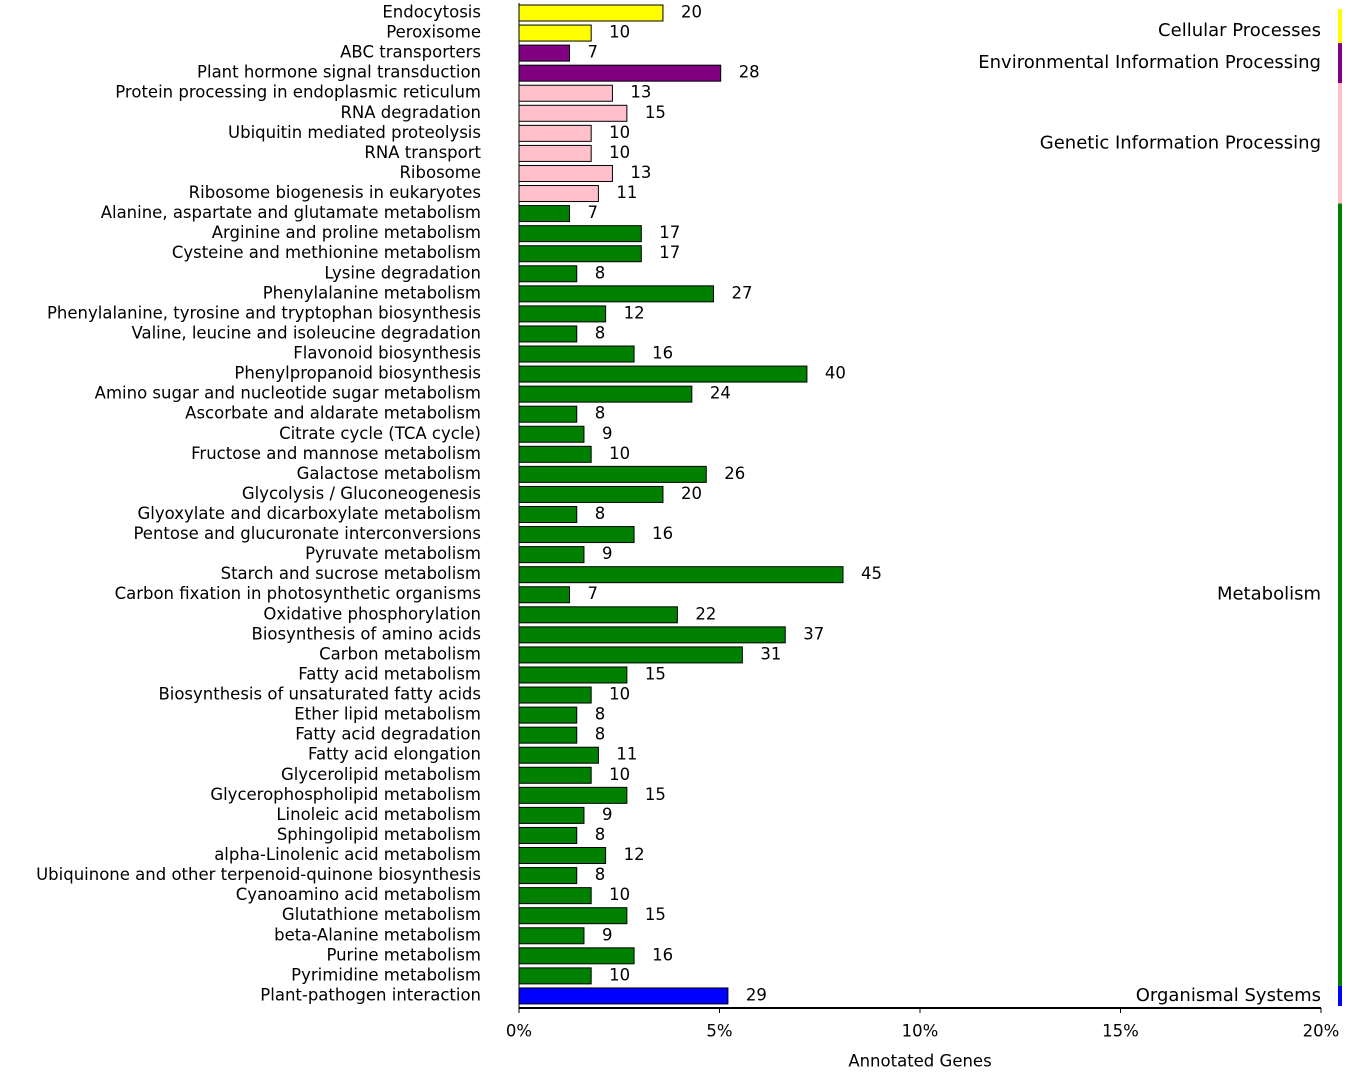 Image resolution: width=1350 pixels, height=1077 pixels. What do you see at coordinates (357, 373) in the screenshot?
I see `category-label: Phenylpropanoid biosynthesis` at bounding box center [357, 373].